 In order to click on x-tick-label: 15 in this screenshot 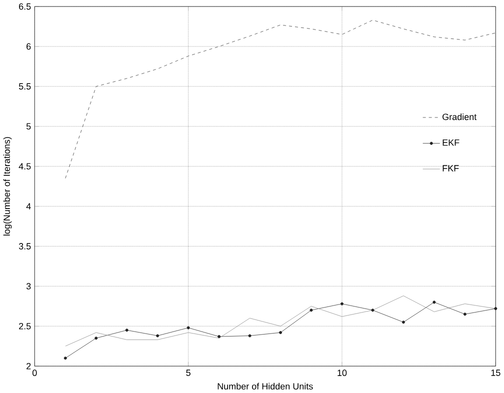, I will do `click(495, 373)`.